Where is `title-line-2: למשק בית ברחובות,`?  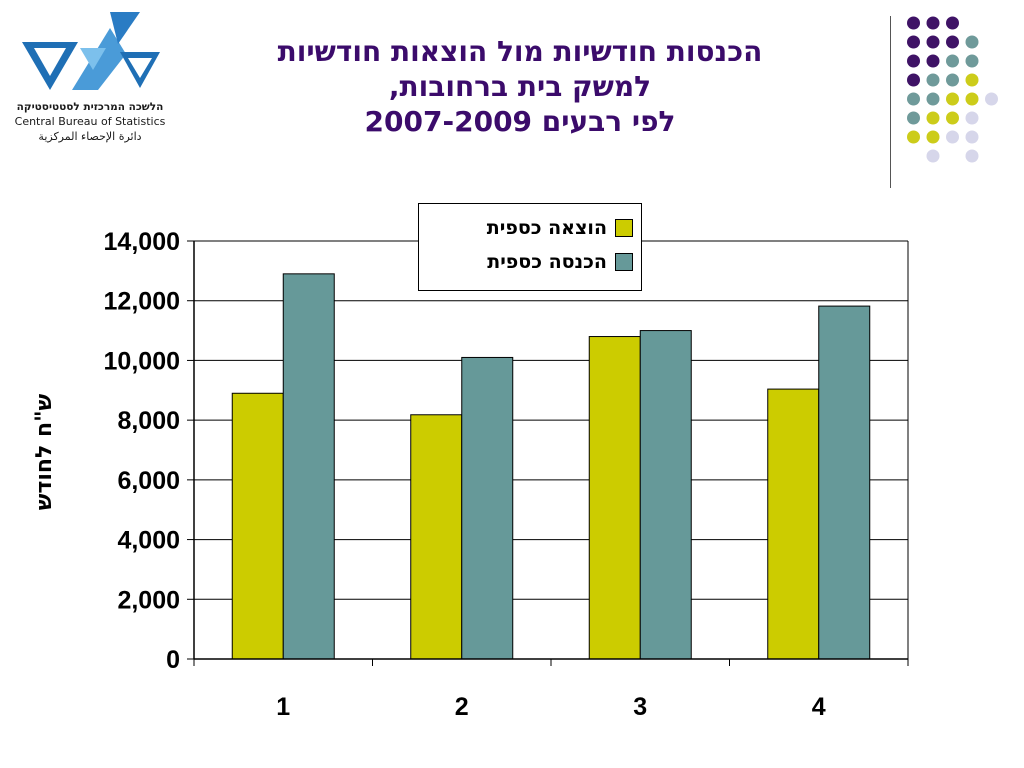 title-line-2: למשק בית ברחובות, is located at coordinates (520, 86).